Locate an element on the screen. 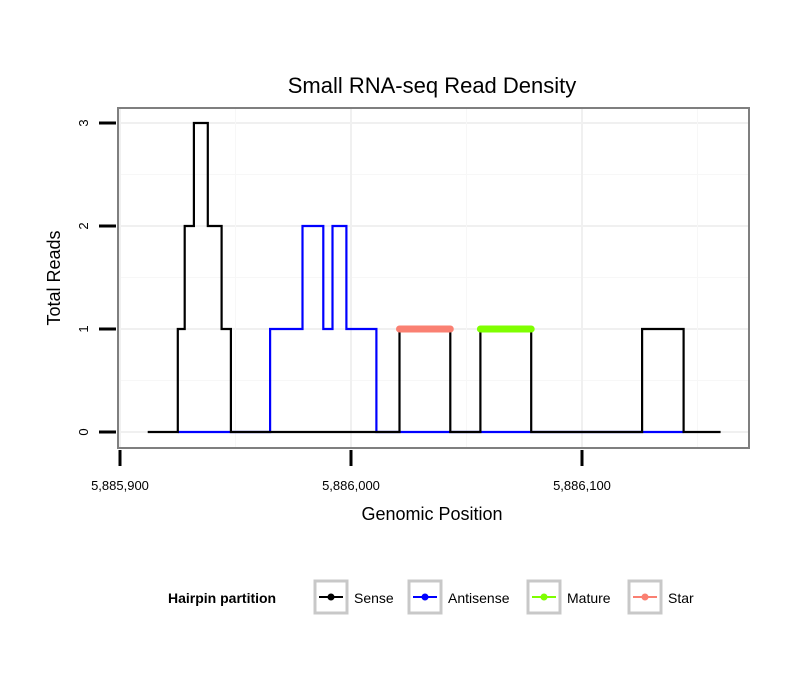  legend-entries: Sense Antisense Mature Star is located at coordinates (503, 597).